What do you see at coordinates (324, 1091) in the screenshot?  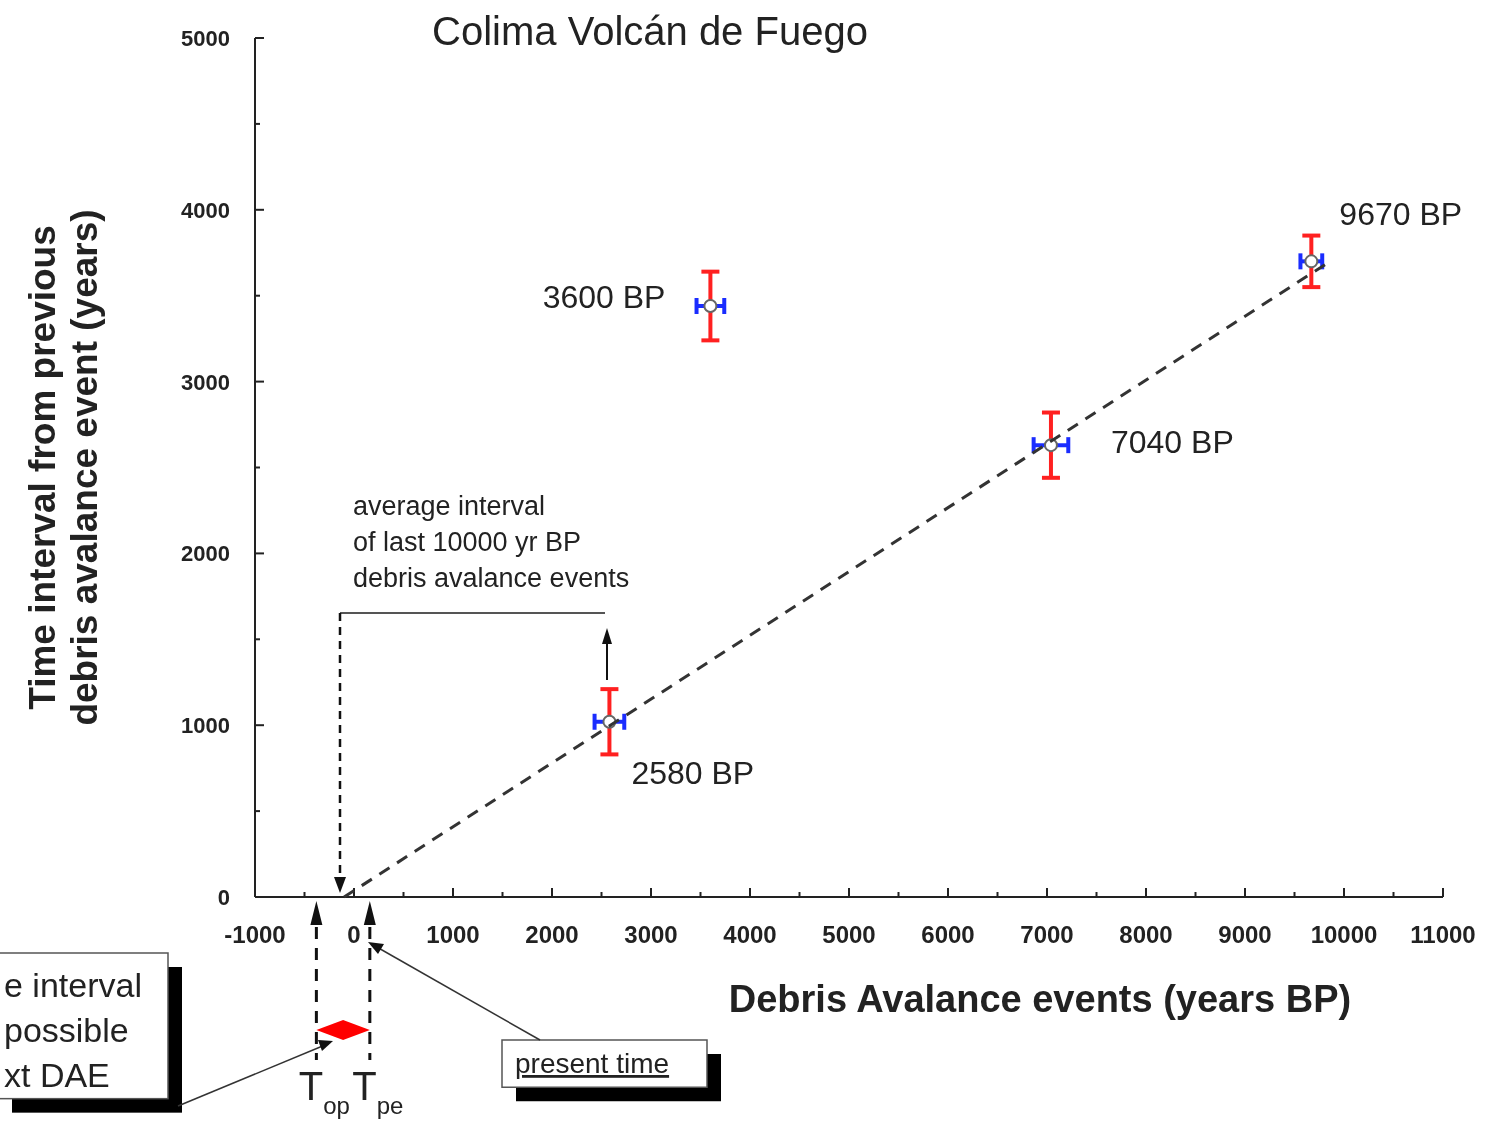 I see `ref-line-label: T$_{op}$` at bounding box center [324, 1091].